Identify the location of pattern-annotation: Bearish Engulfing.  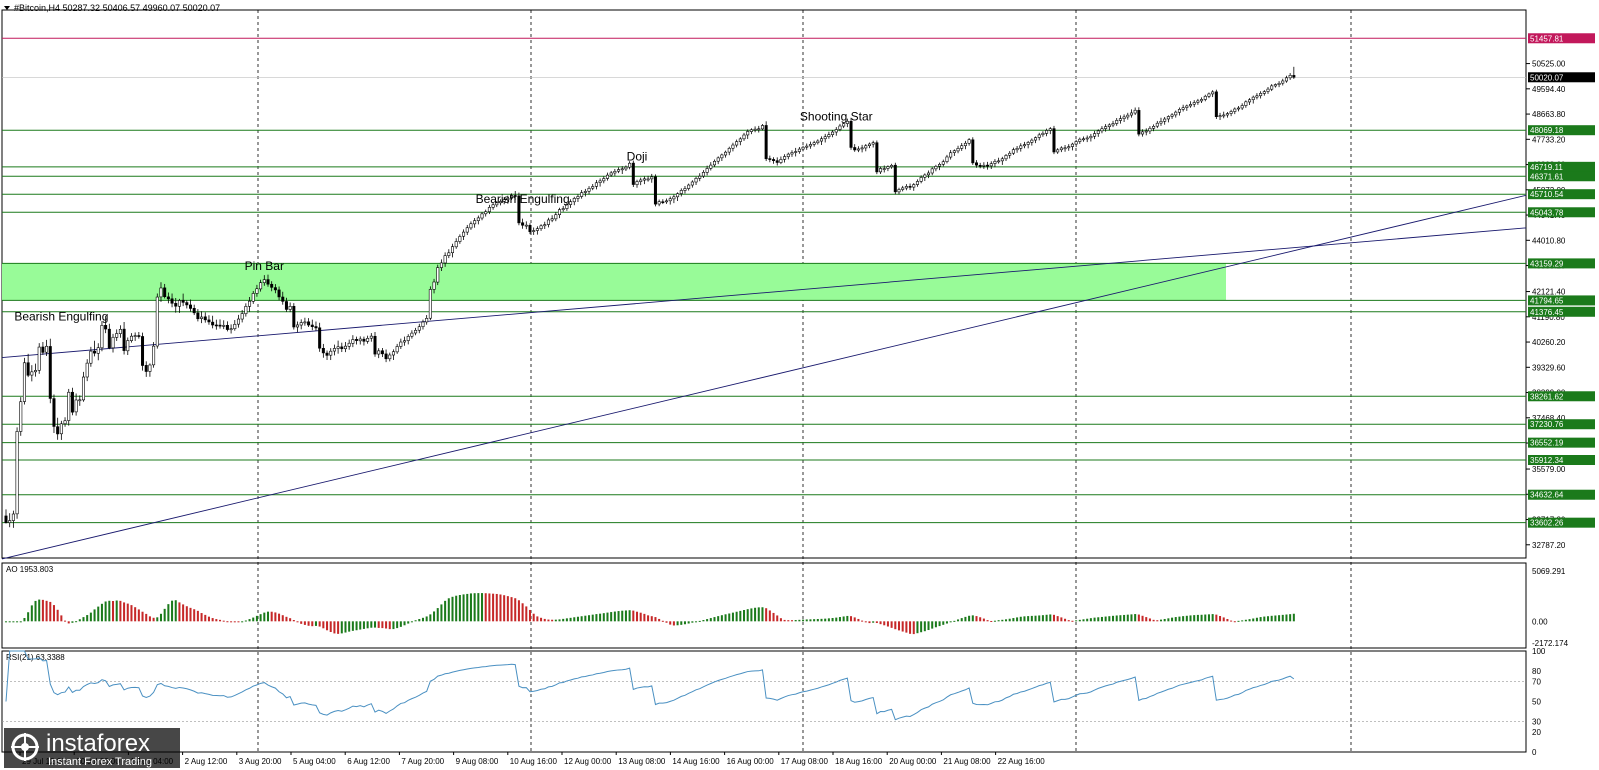
(523, 199).